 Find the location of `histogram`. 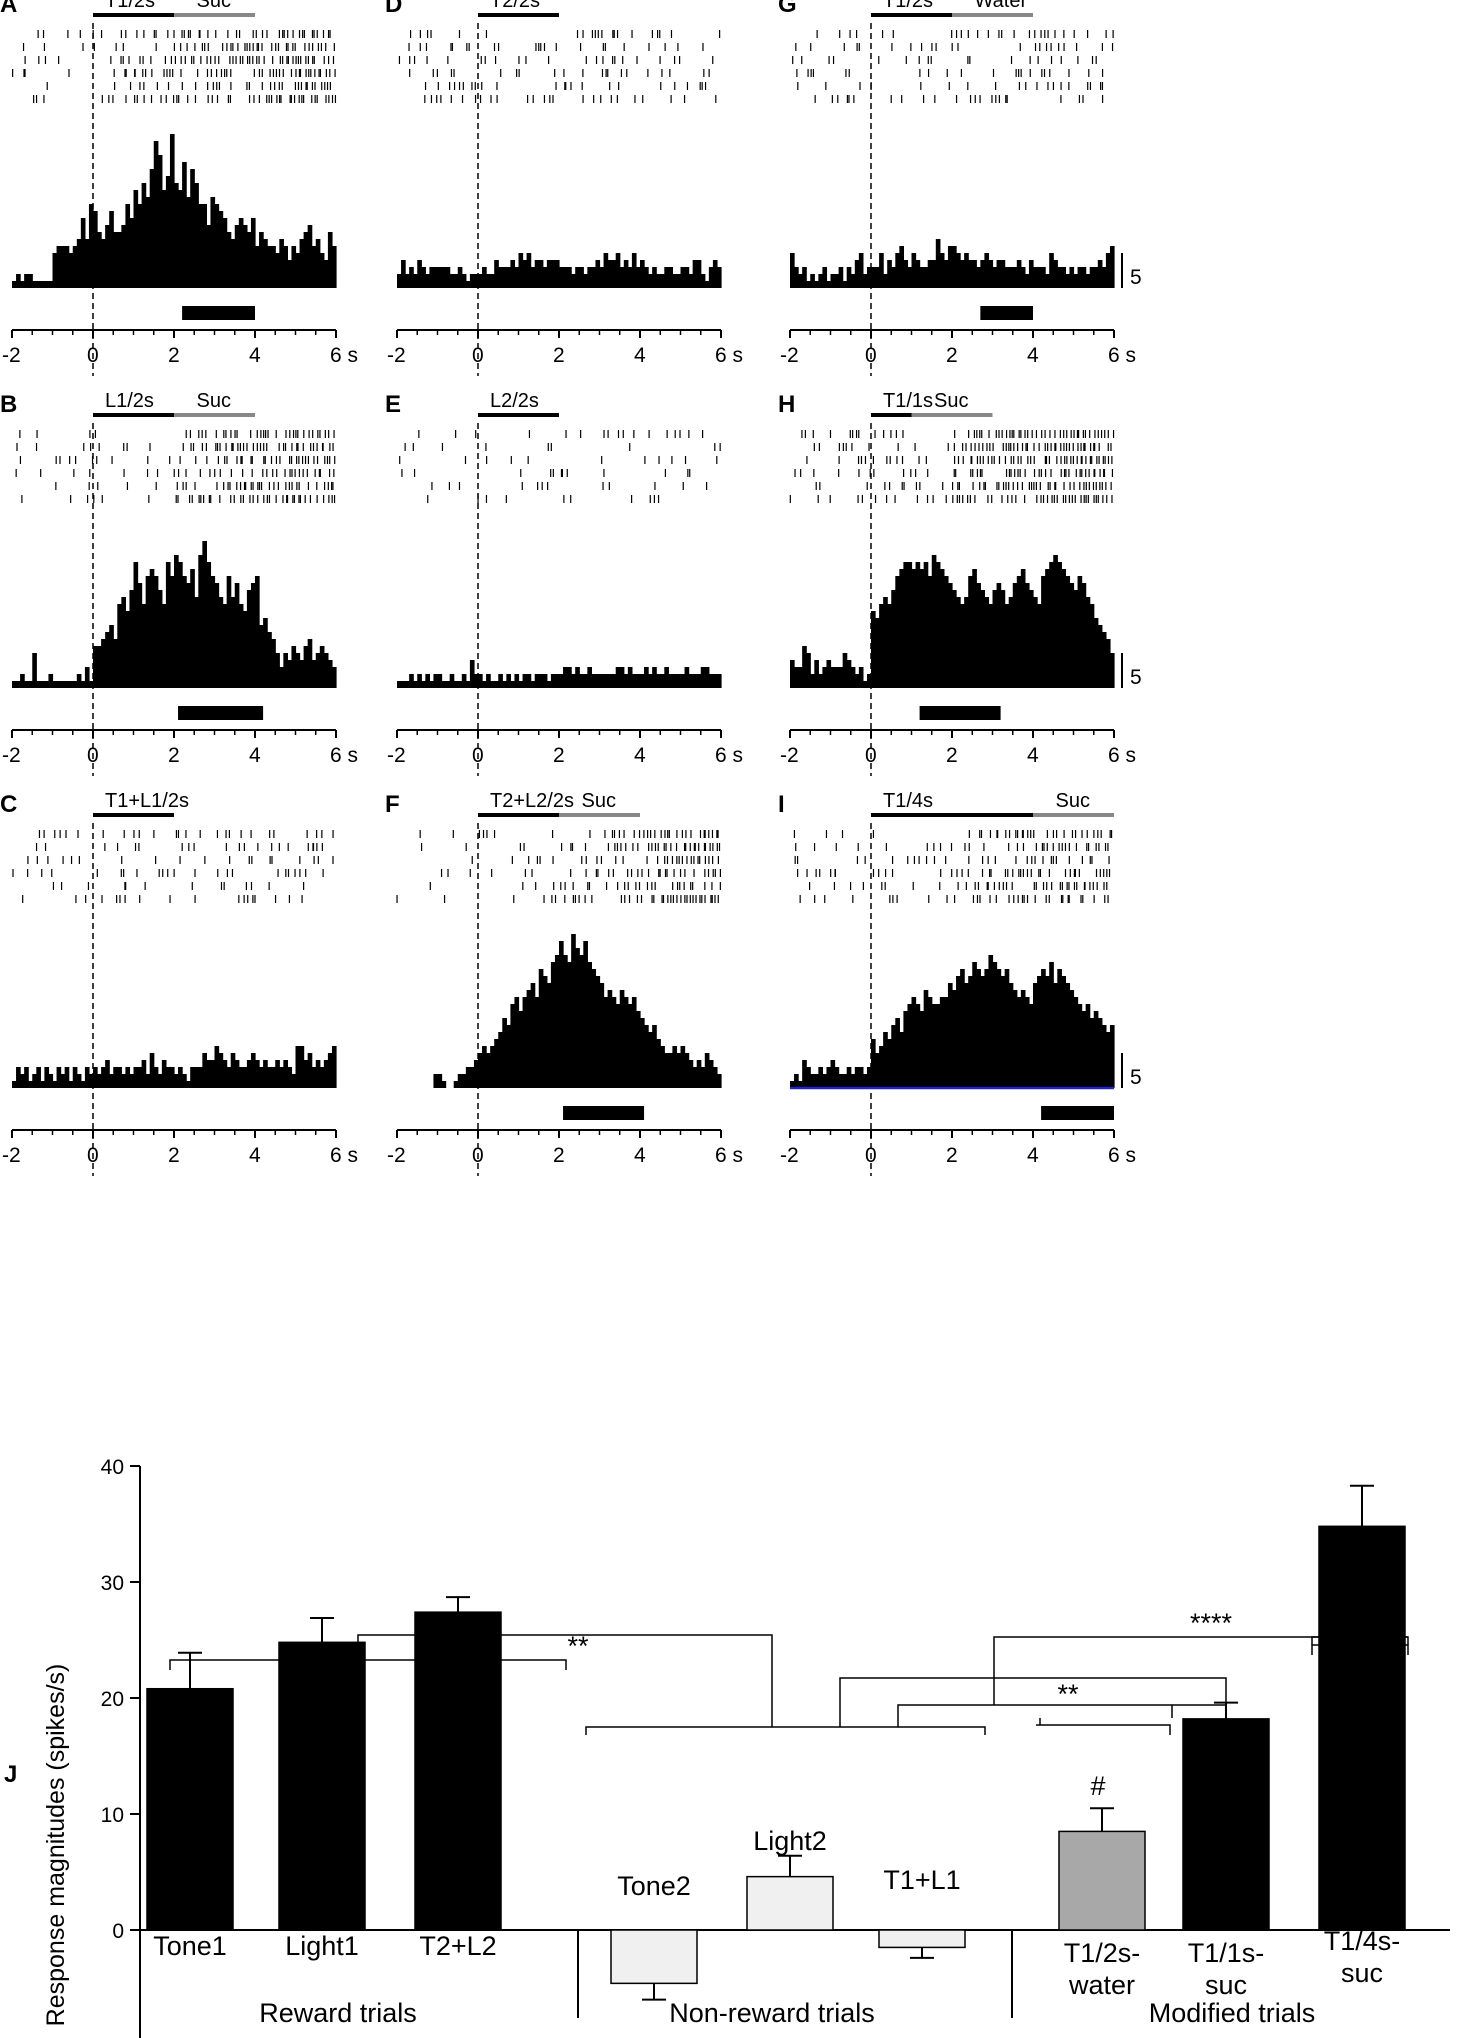

histogram is located at coordinates (174, 1067).